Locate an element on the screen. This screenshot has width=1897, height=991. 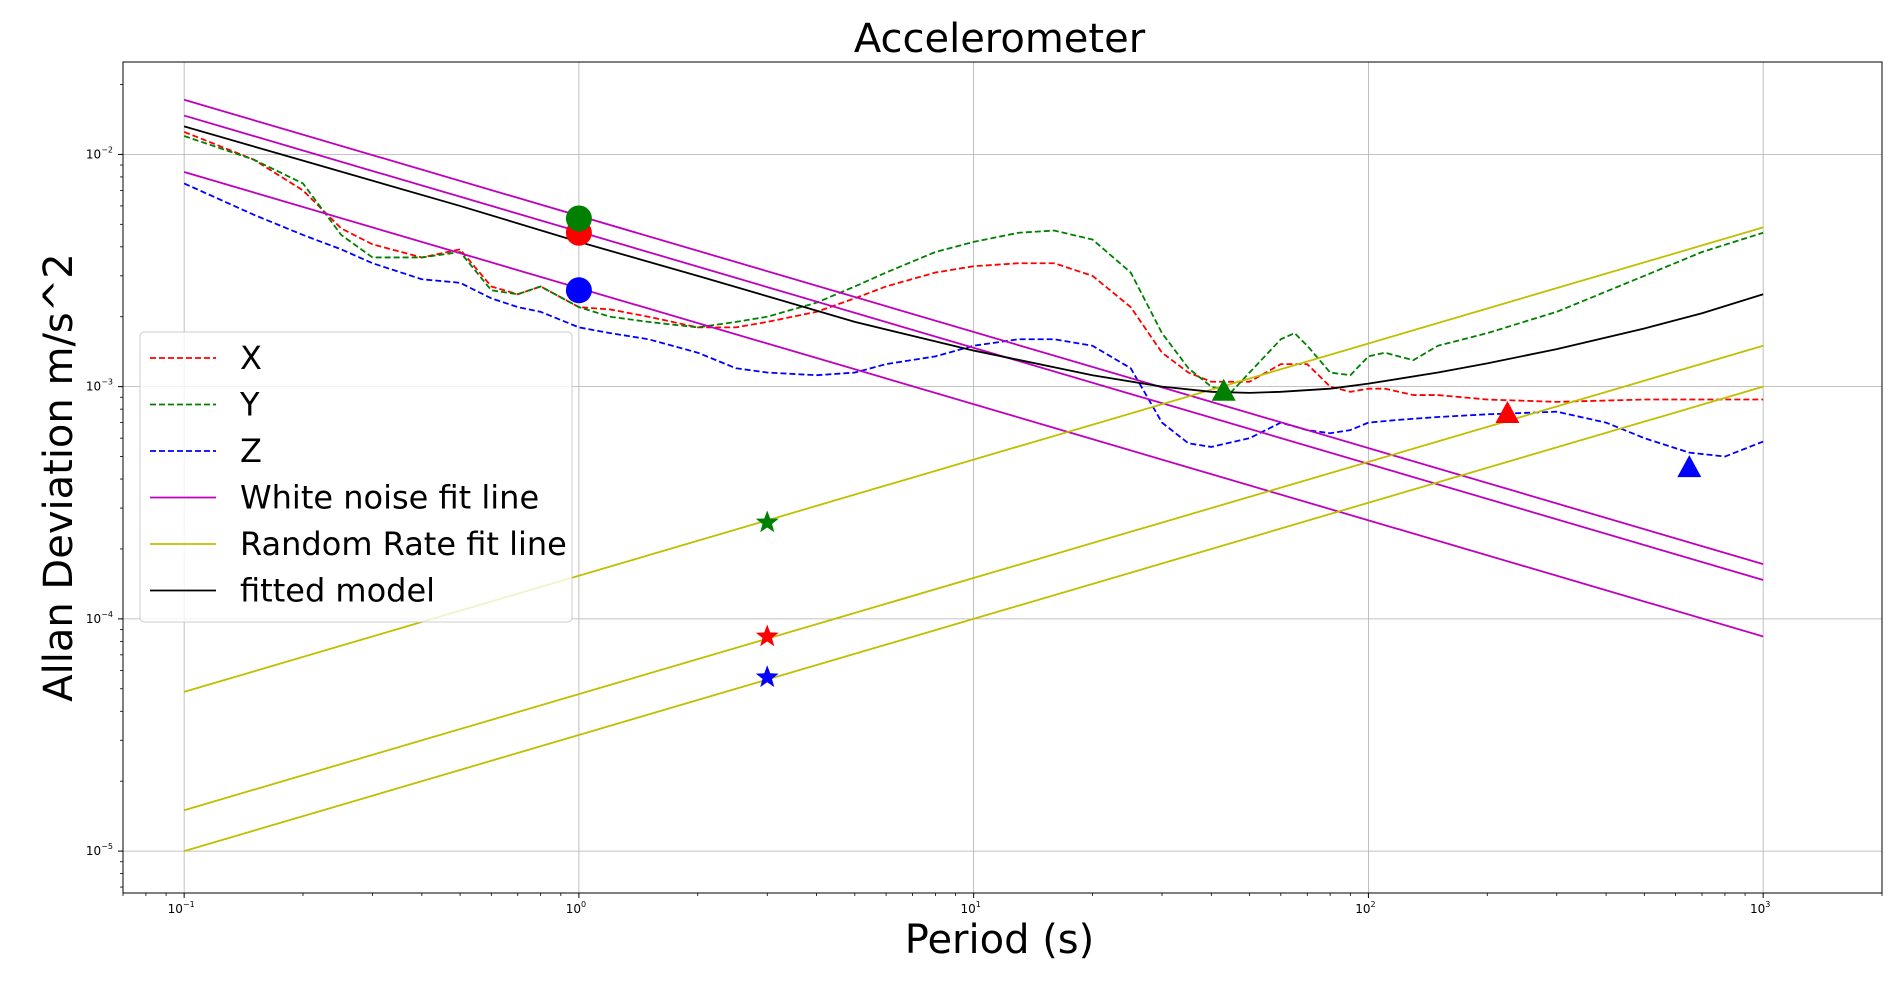
legend-label-fitted-model: fitted model is located at coordinates (337, 591).